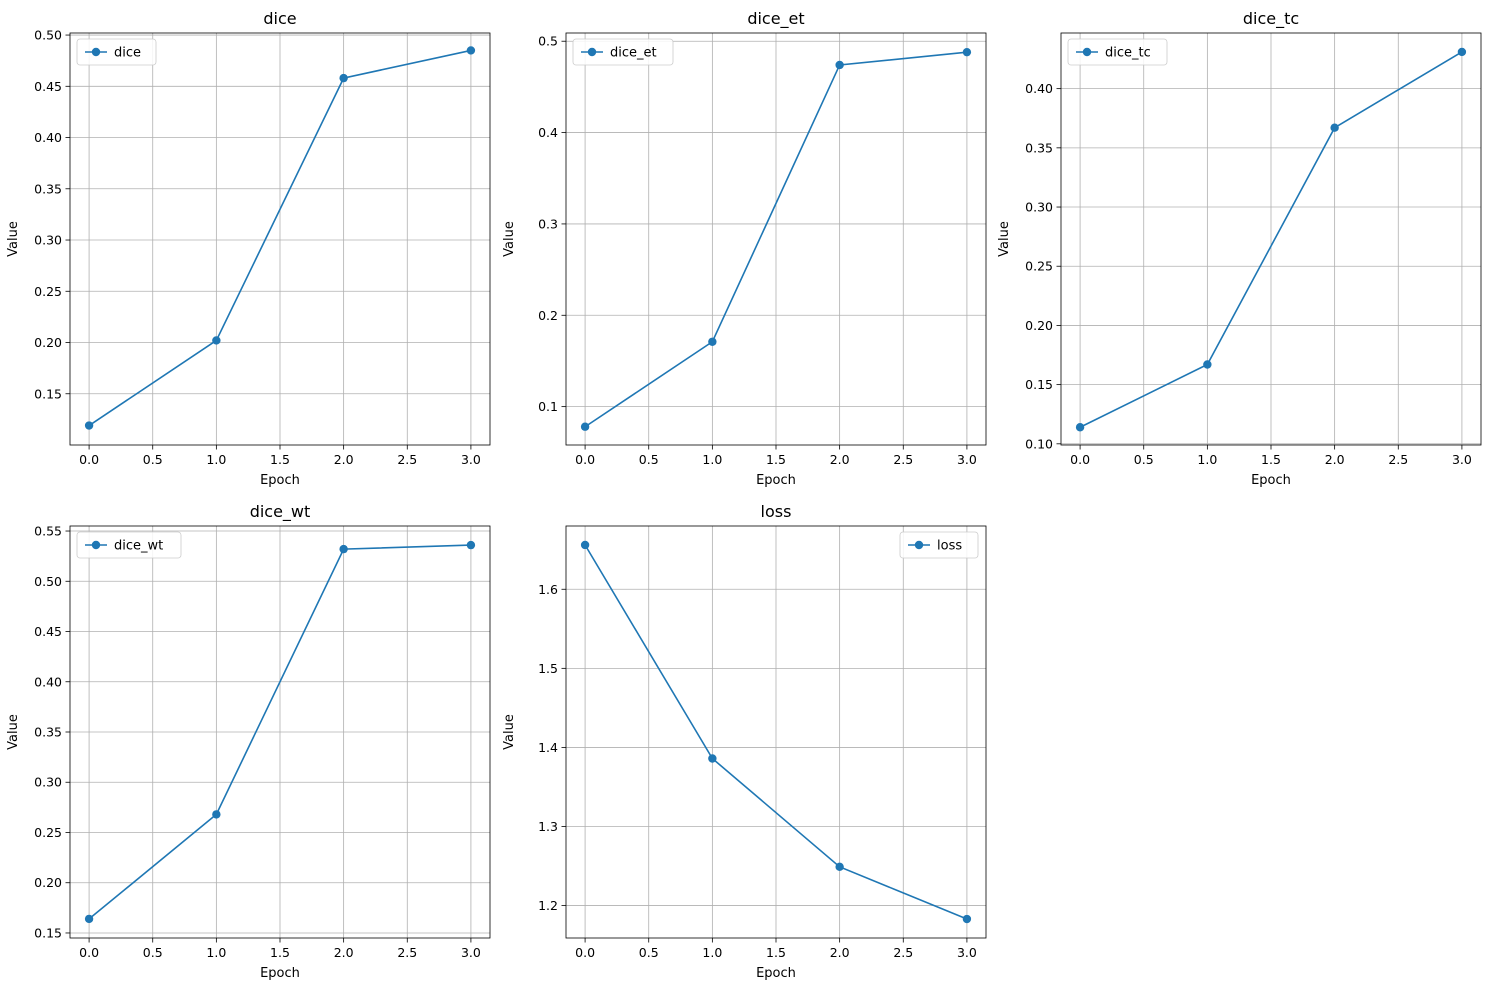  I want to click on y-tick-label: 0.55, so click(48, 531).